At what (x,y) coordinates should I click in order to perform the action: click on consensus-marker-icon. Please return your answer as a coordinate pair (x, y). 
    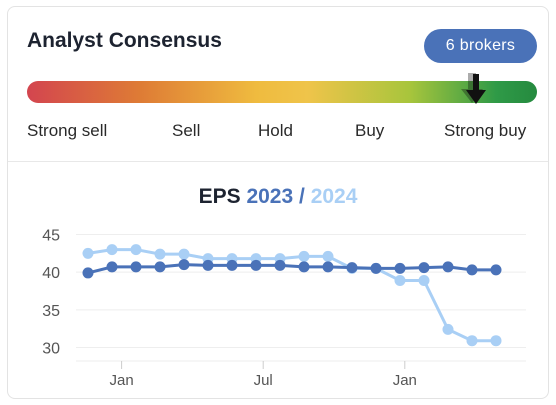
    Looking at the image, I should click on (473, 88).